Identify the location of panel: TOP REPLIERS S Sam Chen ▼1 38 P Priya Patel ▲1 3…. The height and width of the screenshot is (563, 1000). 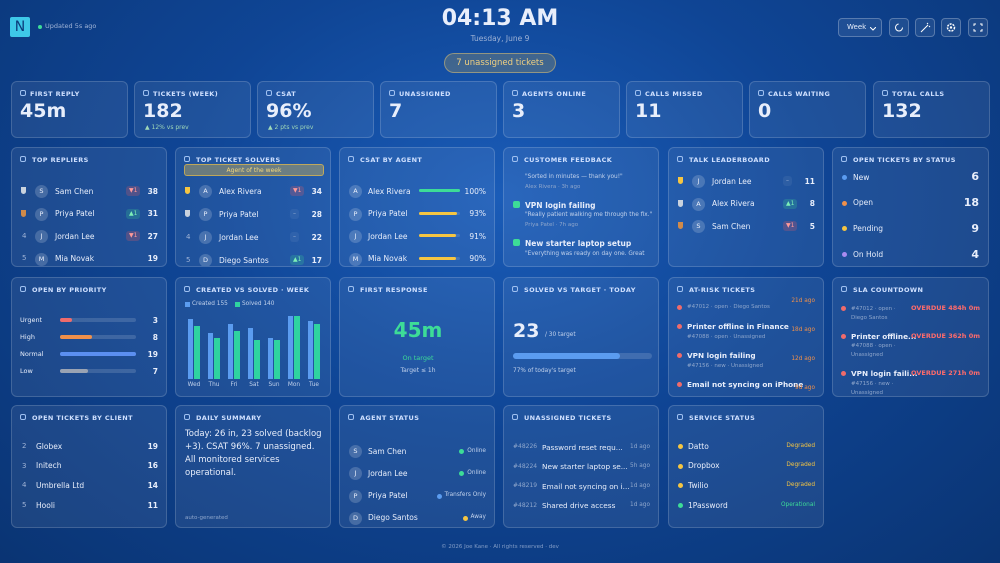
(89, 207).